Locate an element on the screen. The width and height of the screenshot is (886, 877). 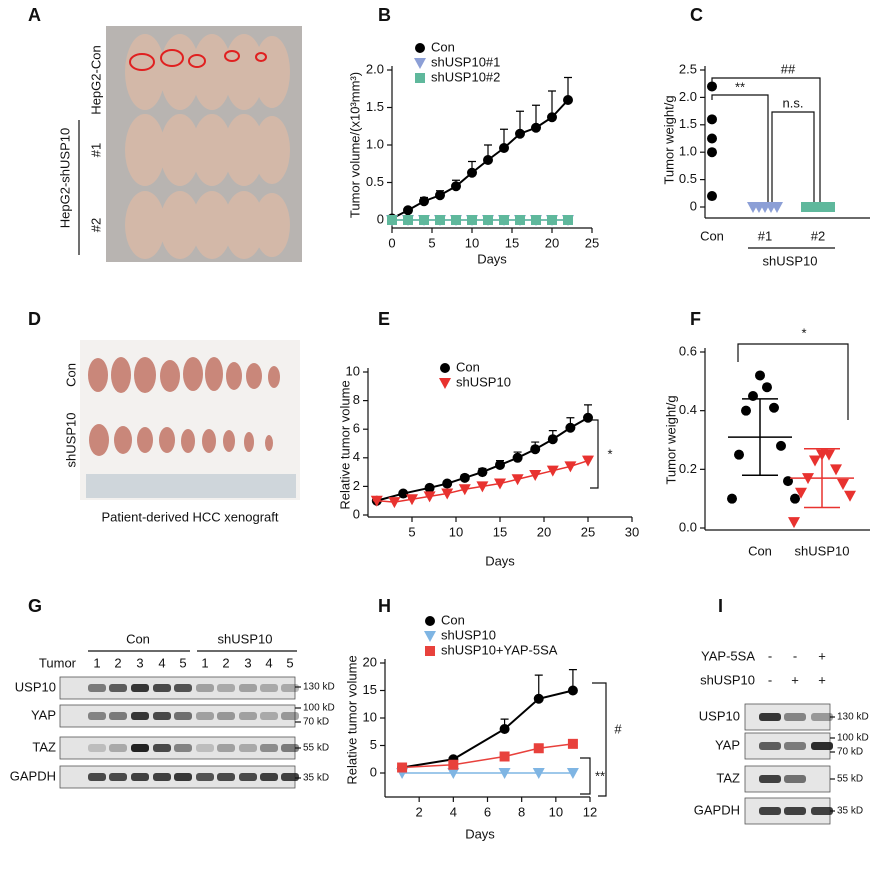
row-label: #1 is located at coordinates (95, 150).